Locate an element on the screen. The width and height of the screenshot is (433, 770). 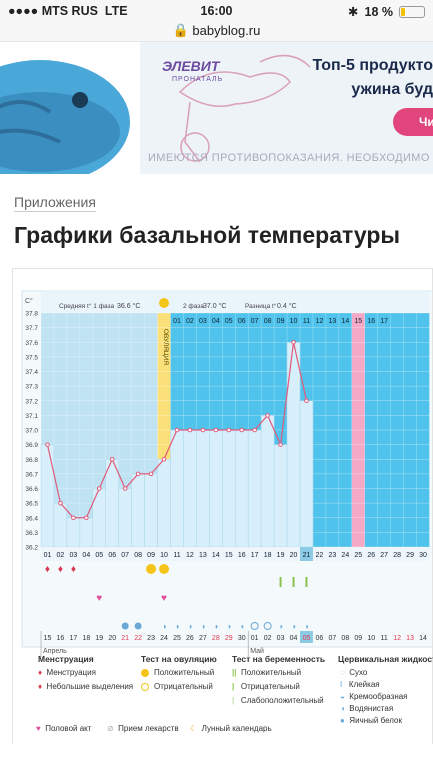
calendar-date-label: 21 is located at coordinates (125, 638).